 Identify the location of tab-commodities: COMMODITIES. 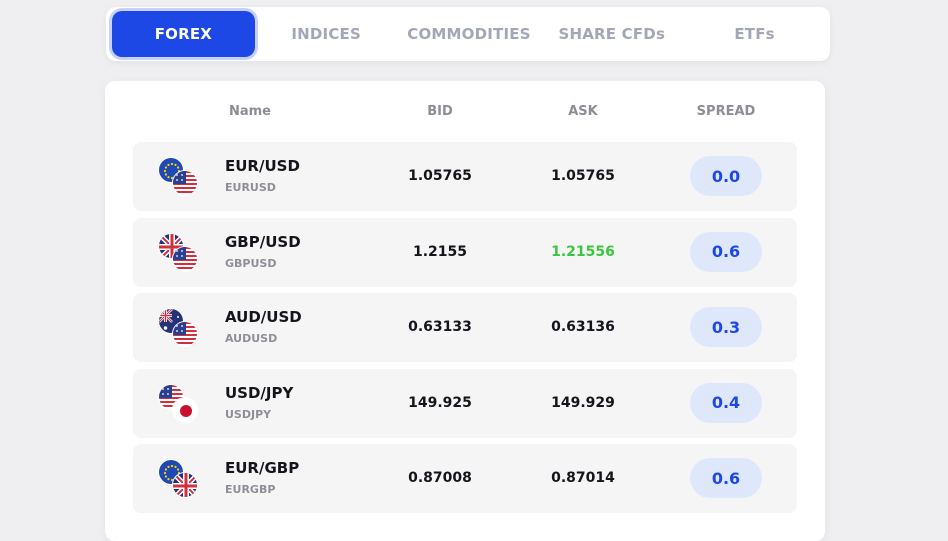
(469, 34).